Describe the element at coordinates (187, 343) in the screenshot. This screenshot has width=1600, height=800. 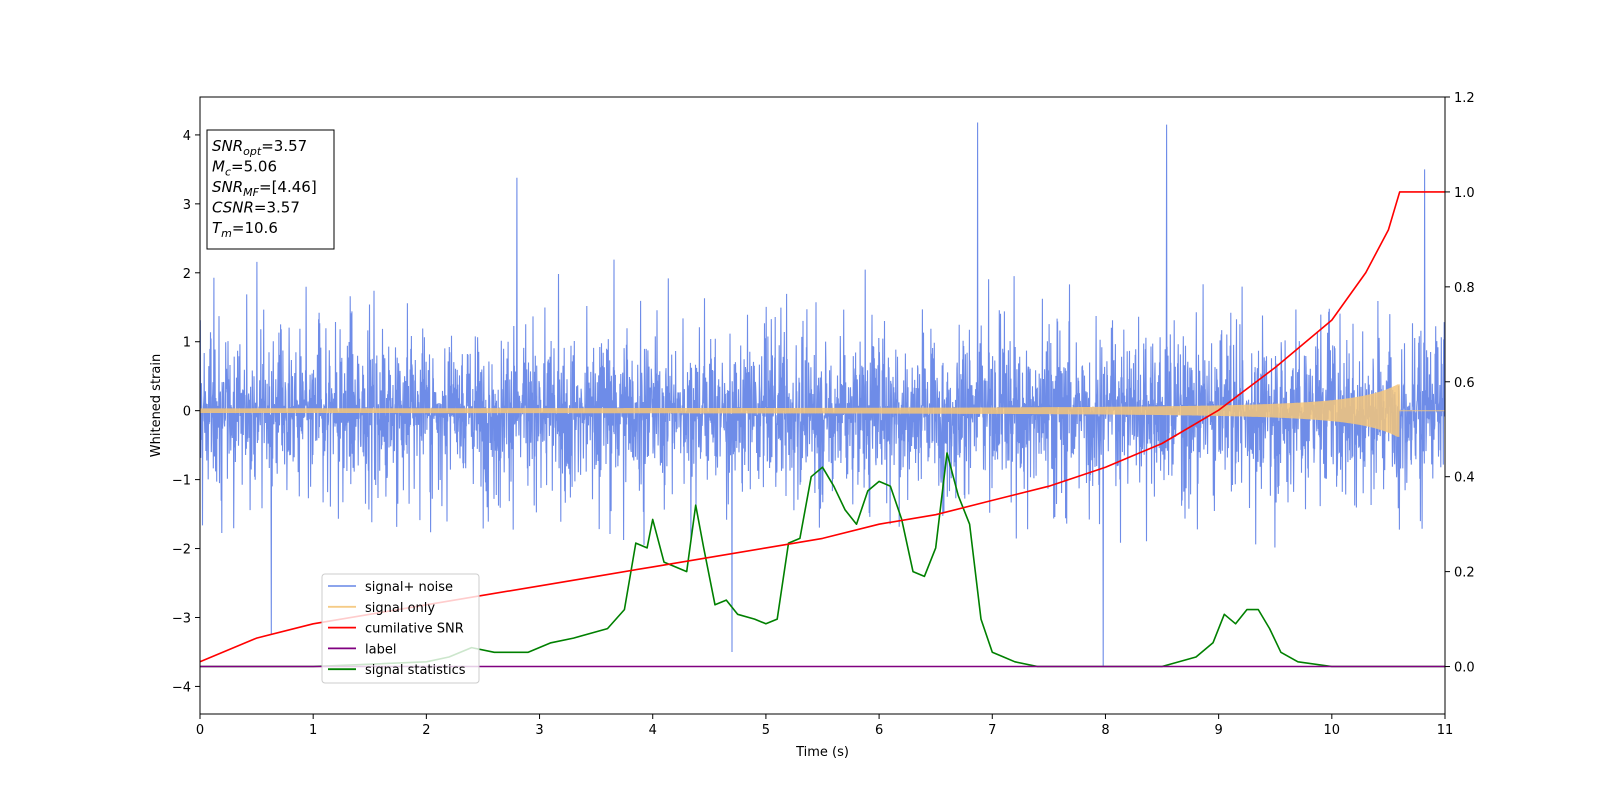
I see `y-tick-label: 1` at that location.